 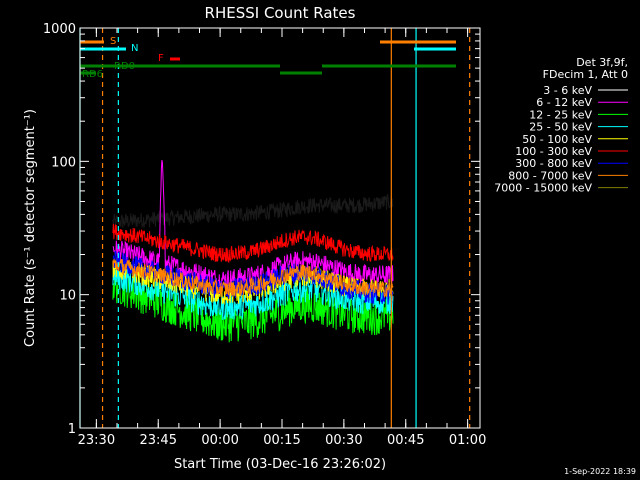 I want to click on chart-title: RHESSI Count Rates, so click(x=280, y=13).